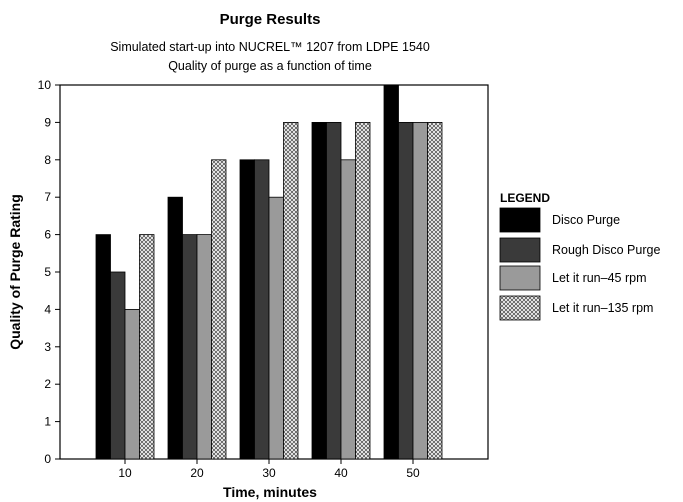  I want to click on y-tick-label: 6, so click(47, 235).